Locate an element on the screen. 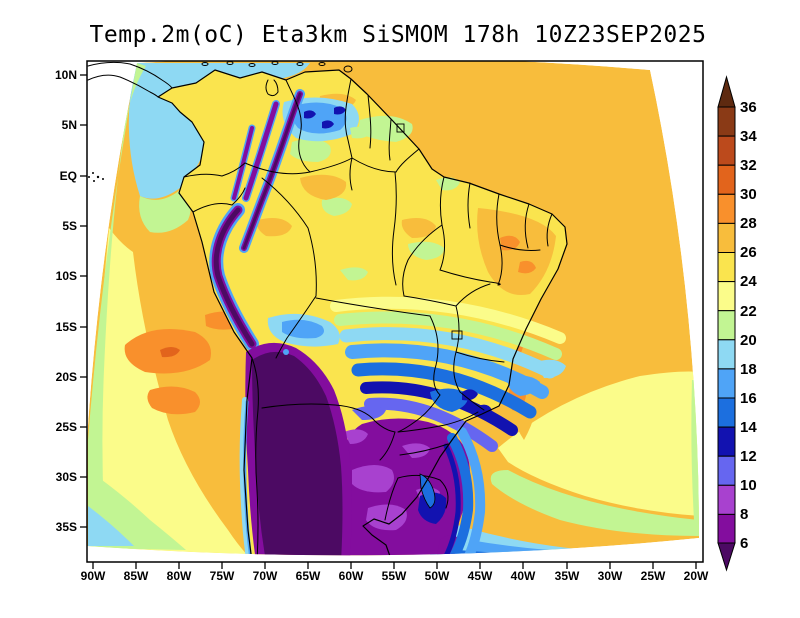 The width and height of the screenshot is (800, 618). lat-label: 20S is located at coordinates (66, 377).